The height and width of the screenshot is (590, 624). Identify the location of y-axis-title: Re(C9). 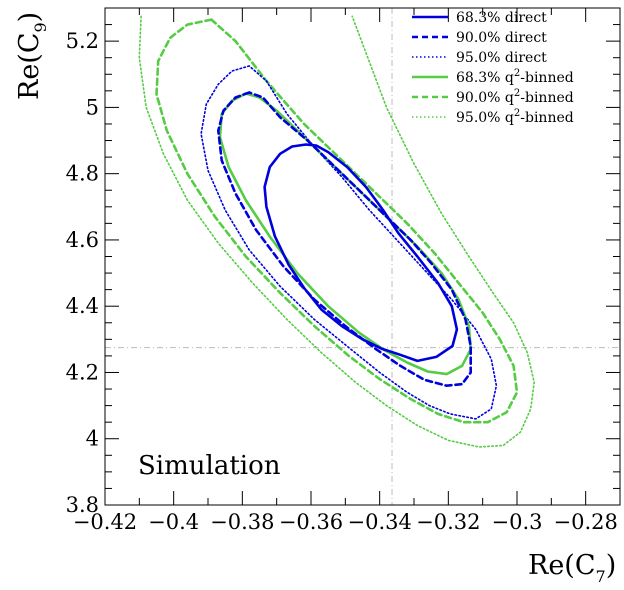
(32, 56).